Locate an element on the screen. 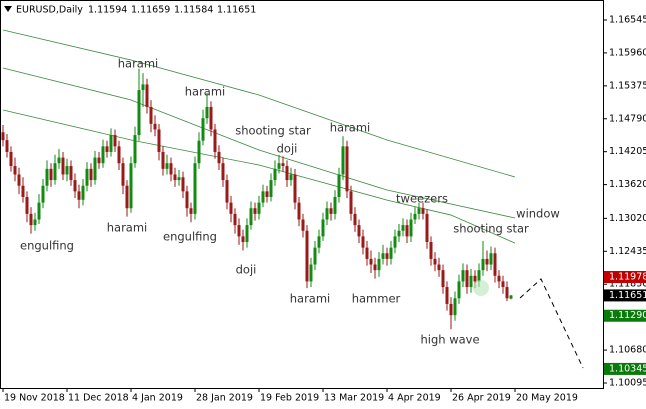 The width and height of the screenshot is (646, 409). projection-line is located at coordinates (551, 323).